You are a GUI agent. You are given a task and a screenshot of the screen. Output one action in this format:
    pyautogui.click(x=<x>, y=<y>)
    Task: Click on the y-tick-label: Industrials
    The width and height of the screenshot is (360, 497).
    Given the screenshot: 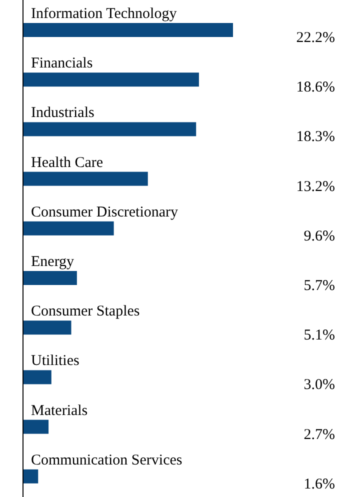 What is the action you would take?
    pyautogui.click(x=62, y=113)
    